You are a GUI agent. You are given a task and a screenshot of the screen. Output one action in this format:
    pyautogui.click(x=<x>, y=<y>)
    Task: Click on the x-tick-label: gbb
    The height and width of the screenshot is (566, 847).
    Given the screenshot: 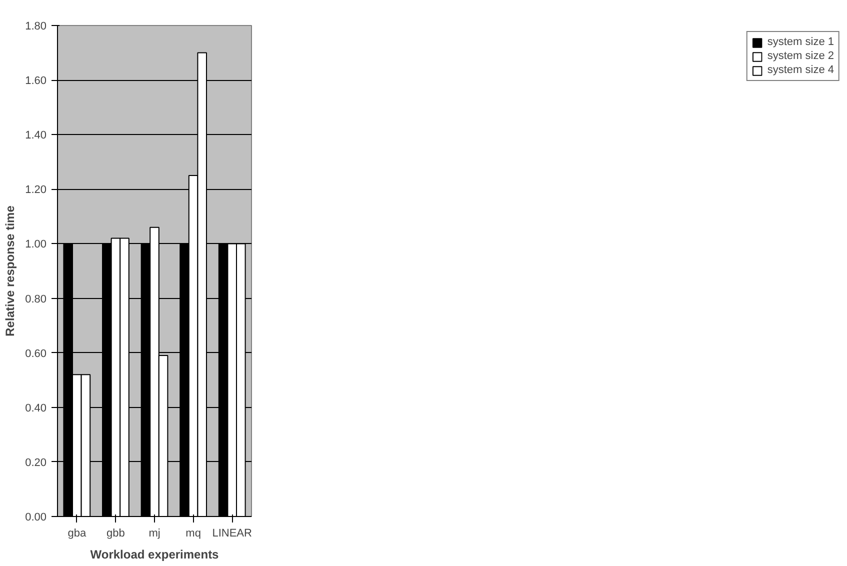 What is the action you would take?
    pyautogui.click(x=115, y=534)
    